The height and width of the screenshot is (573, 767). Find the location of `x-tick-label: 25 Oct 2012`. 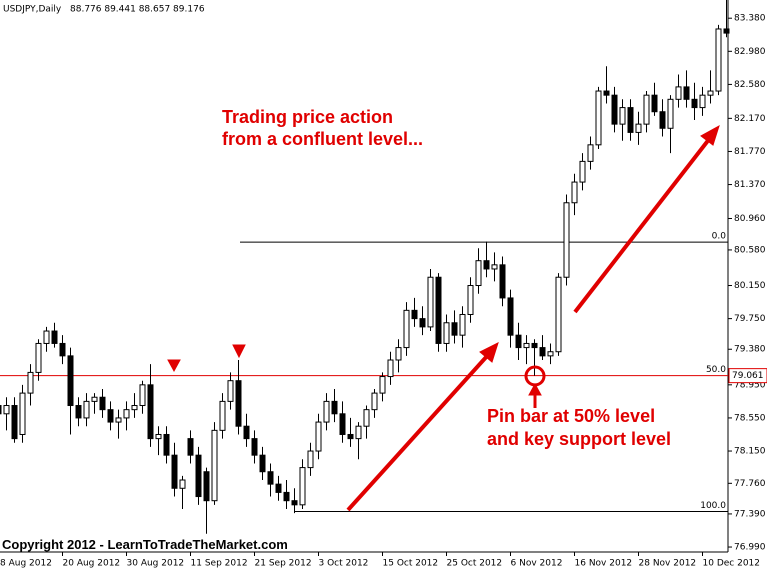

x-tick-label: 25 Oct 2012 is located at coordinates (475, 564).